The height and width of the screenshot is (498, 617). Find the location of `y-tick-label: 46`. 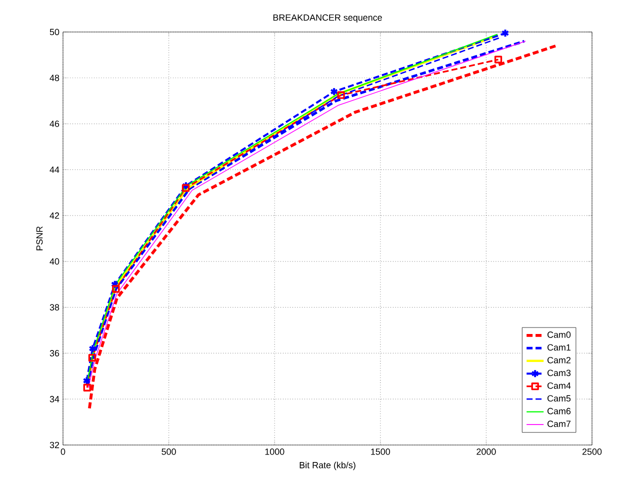

y-tick-label: 46 is located at coordinates (55, 123).